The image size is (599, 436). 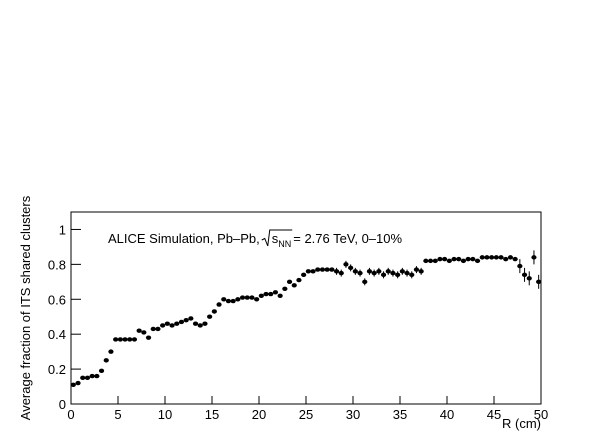 I want to click on y-tick-label: 1, so click(x=62, y=229).